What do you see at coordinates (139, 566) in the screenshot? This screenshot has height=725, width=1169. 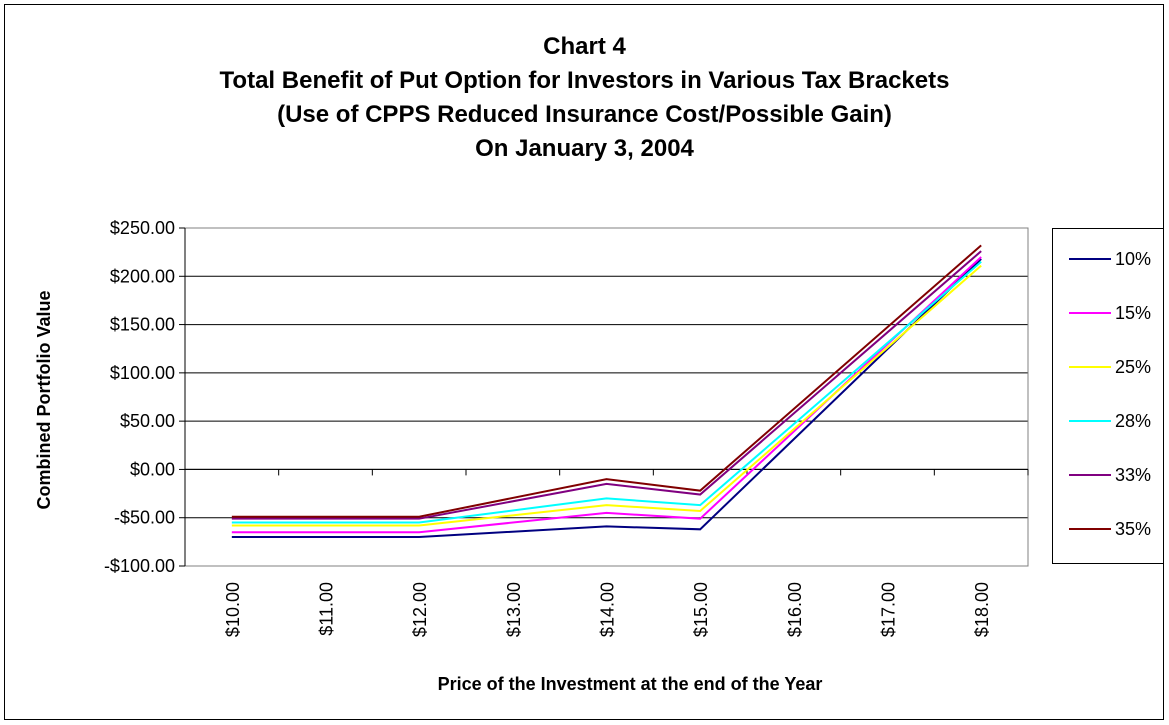 I see `y-tick-label: -$100.00` at bounding box center [139, 566].